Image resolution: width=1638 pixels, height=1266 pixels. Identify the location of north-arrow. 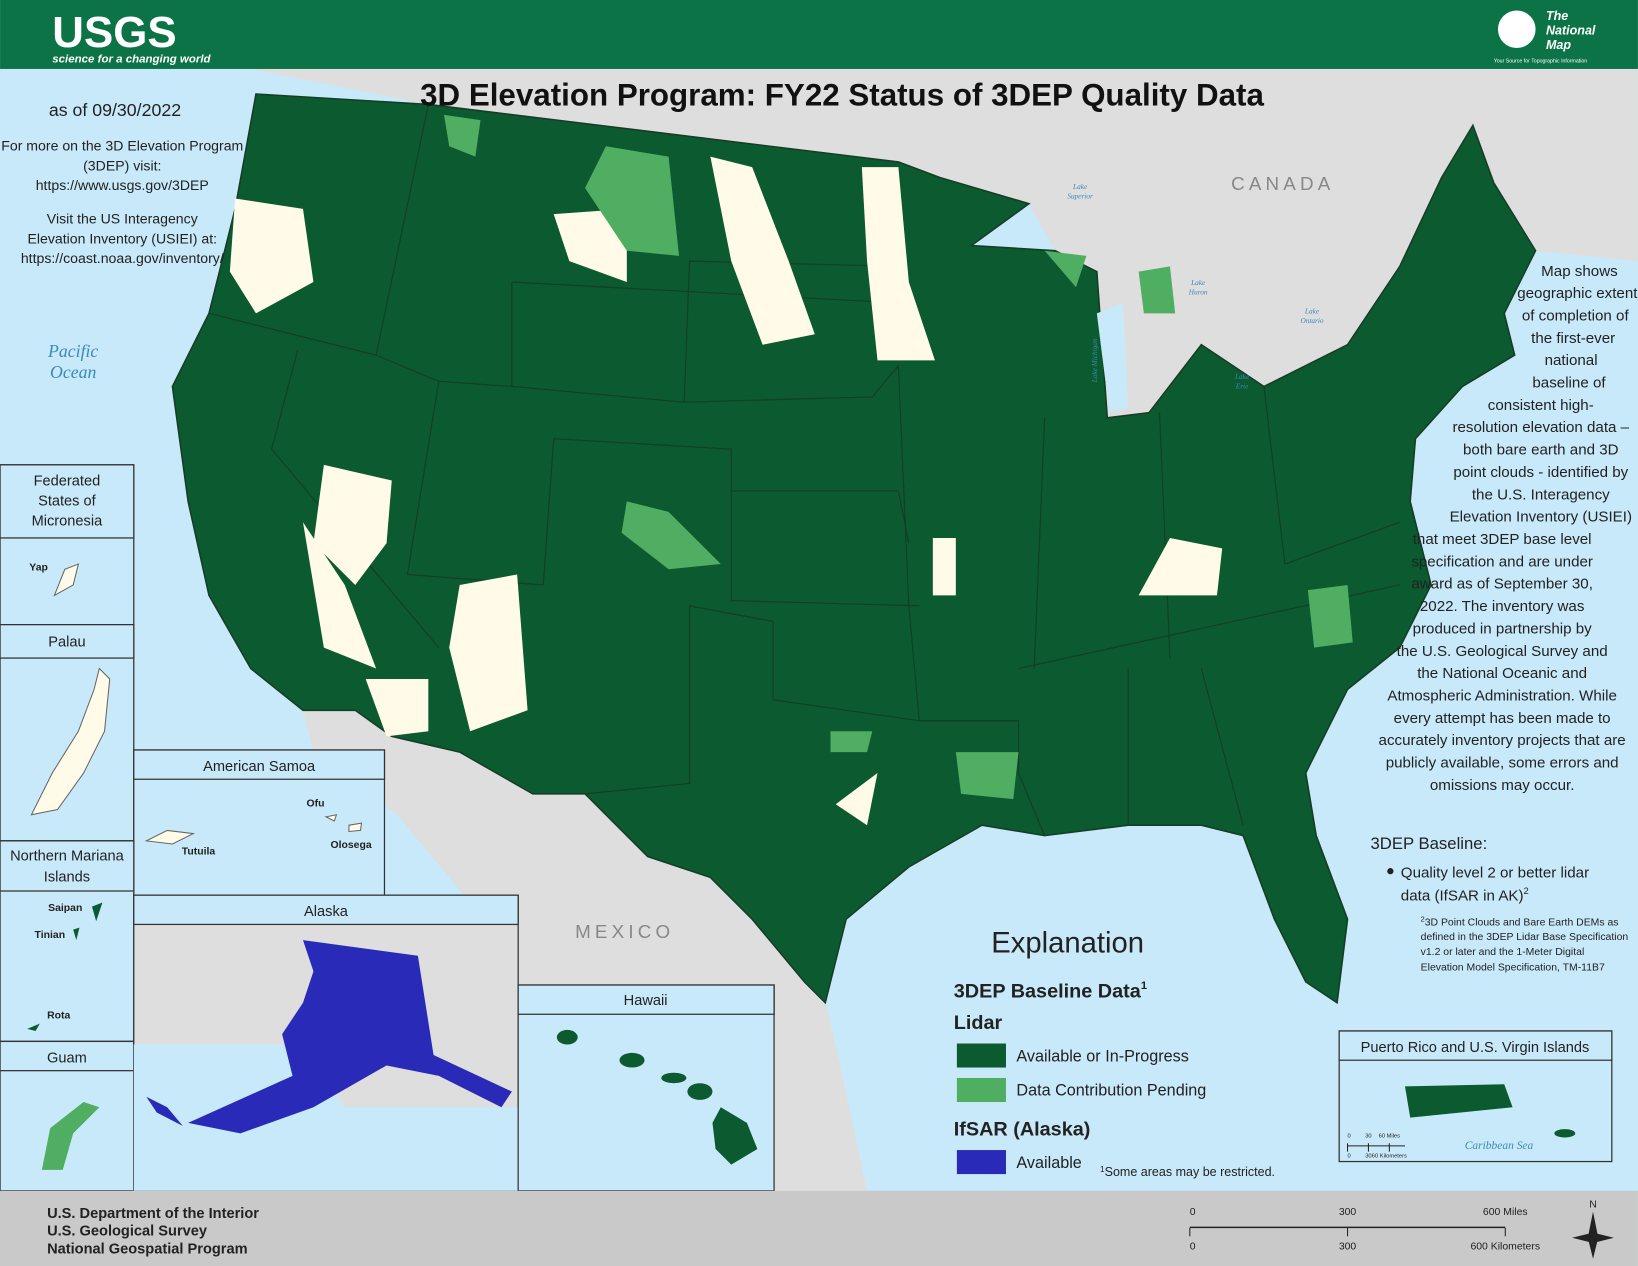
(1593, 1235).